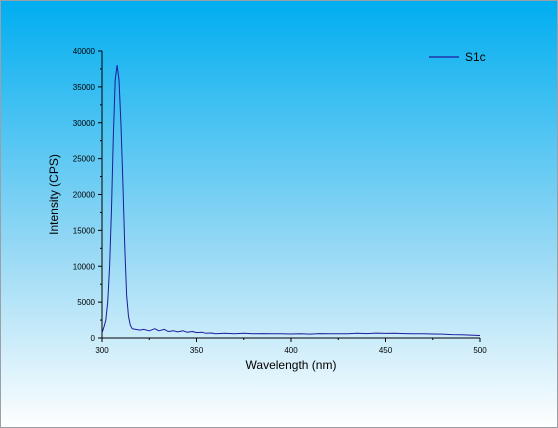 The width and height of the screenshot is (558, 428). What do you see at coordinates (457, 57) in the screenshot?
I see `legend: S1c` at bounding box center [457, 57].